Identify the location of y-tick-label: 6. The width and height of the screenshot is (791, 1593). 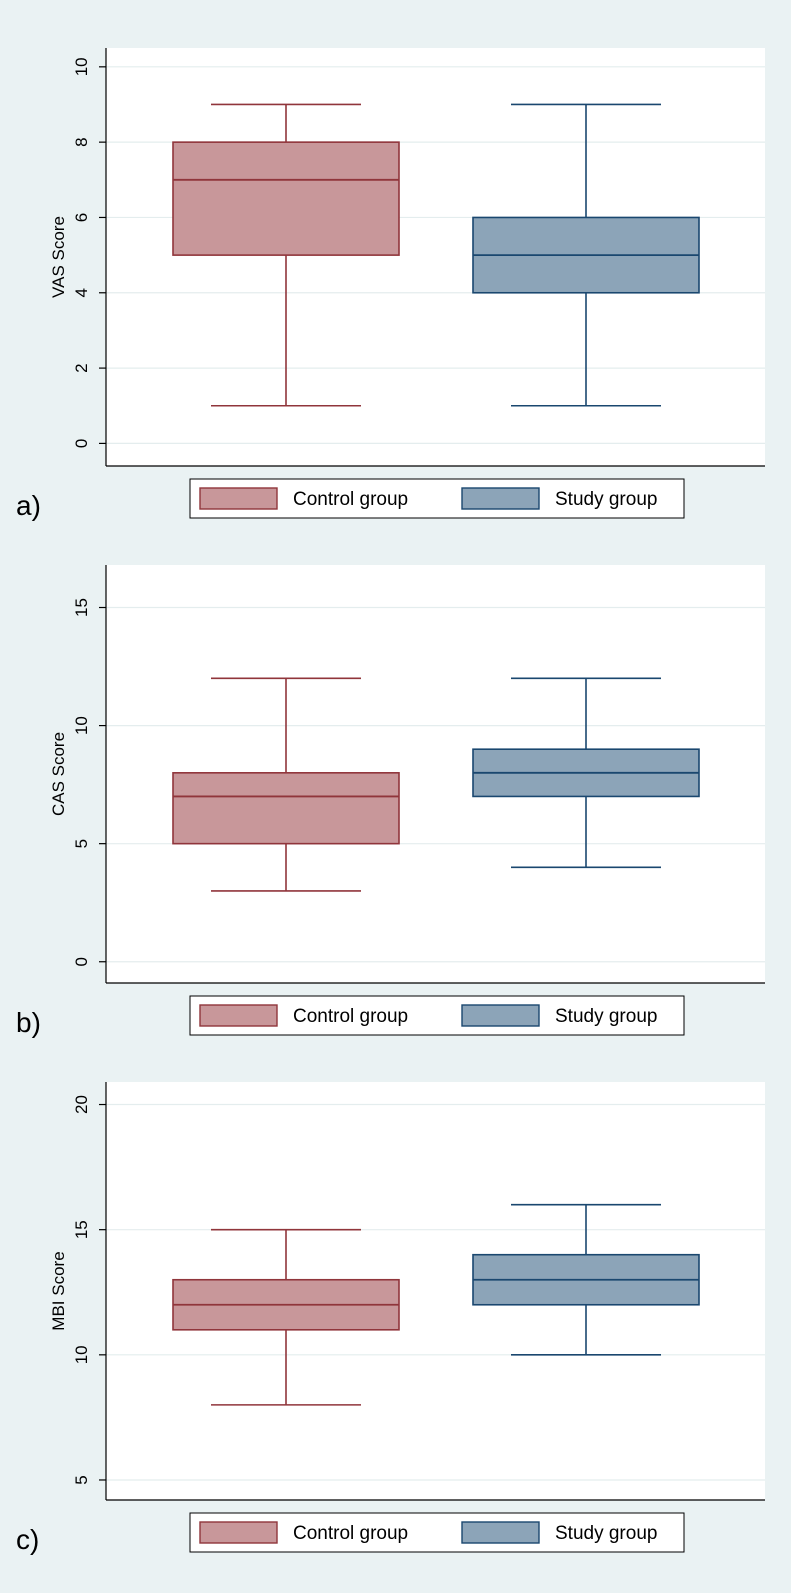
(81, 217).